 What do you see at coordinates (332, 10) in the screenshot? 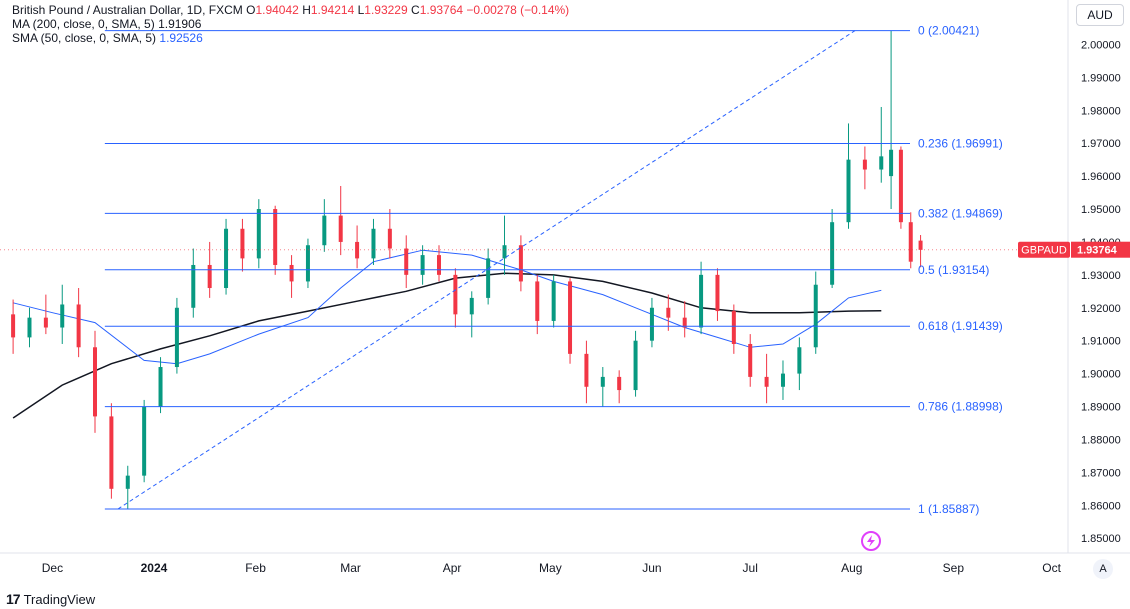
I see `high-value: 1.94214` at bounding box center [332, 10].